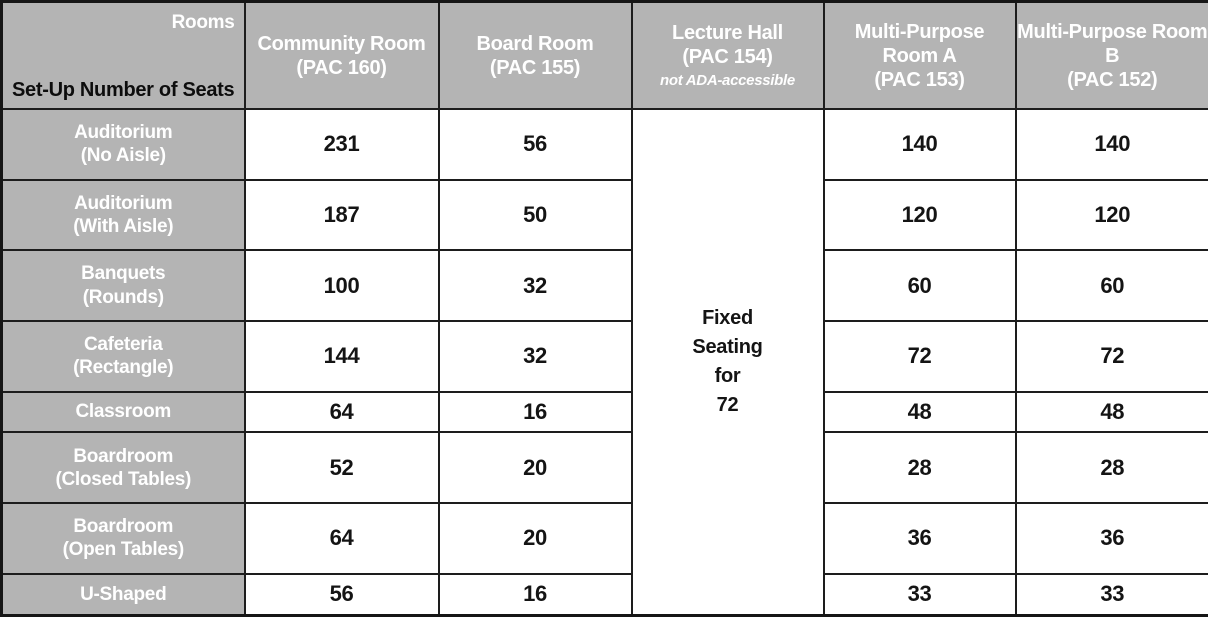 The image size is (1208, 617). What do you see at coordinates (1112, 79) in the screenshot?
I see `col-header-code: (PAC 152)` at bounding box center [1112, 79].